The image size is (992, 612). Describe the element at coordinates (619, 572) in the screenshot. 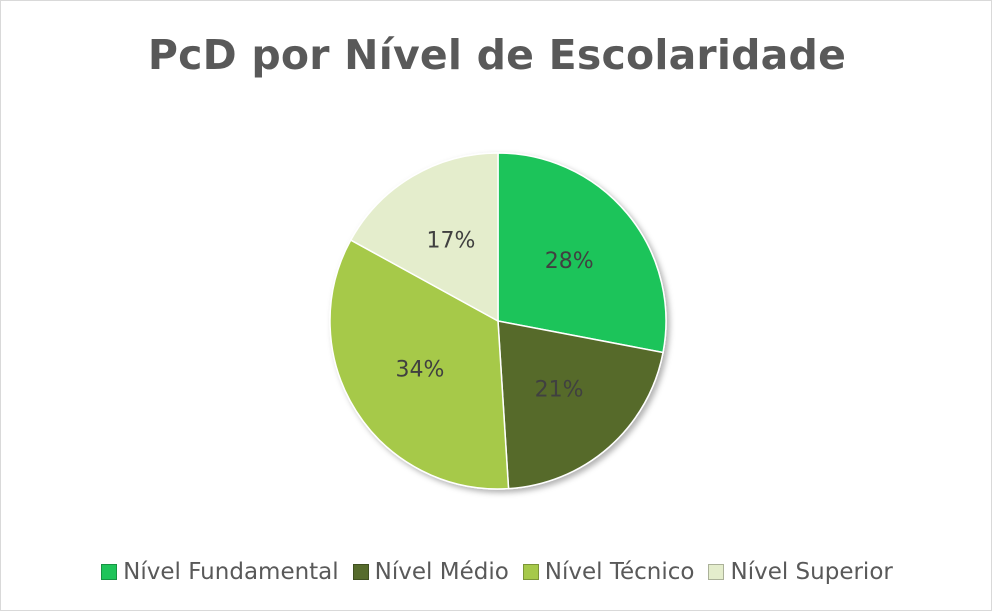

I see `legend-label-3: Nível Técnico` at that location.